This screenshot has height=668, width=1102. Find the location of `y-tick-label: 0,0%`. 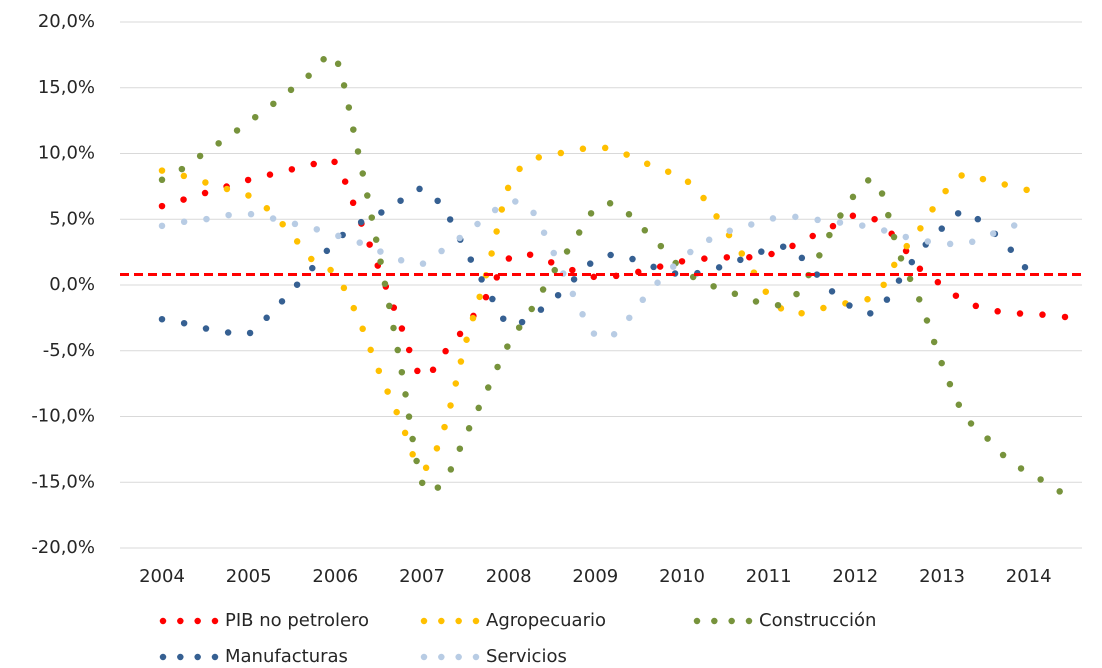

y-tick-label: 0,0% is located at coordinates (72, 284).